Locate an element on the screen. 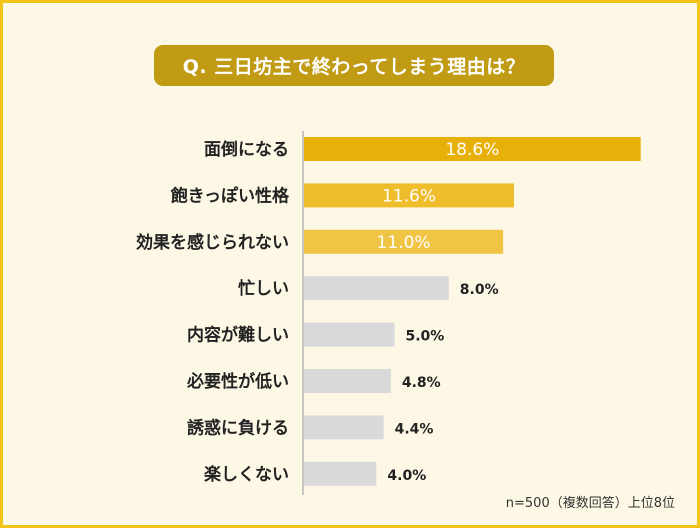 This screenshot has width=700, height=531. value-label: 5.0% is located at coordinates (425, 337).